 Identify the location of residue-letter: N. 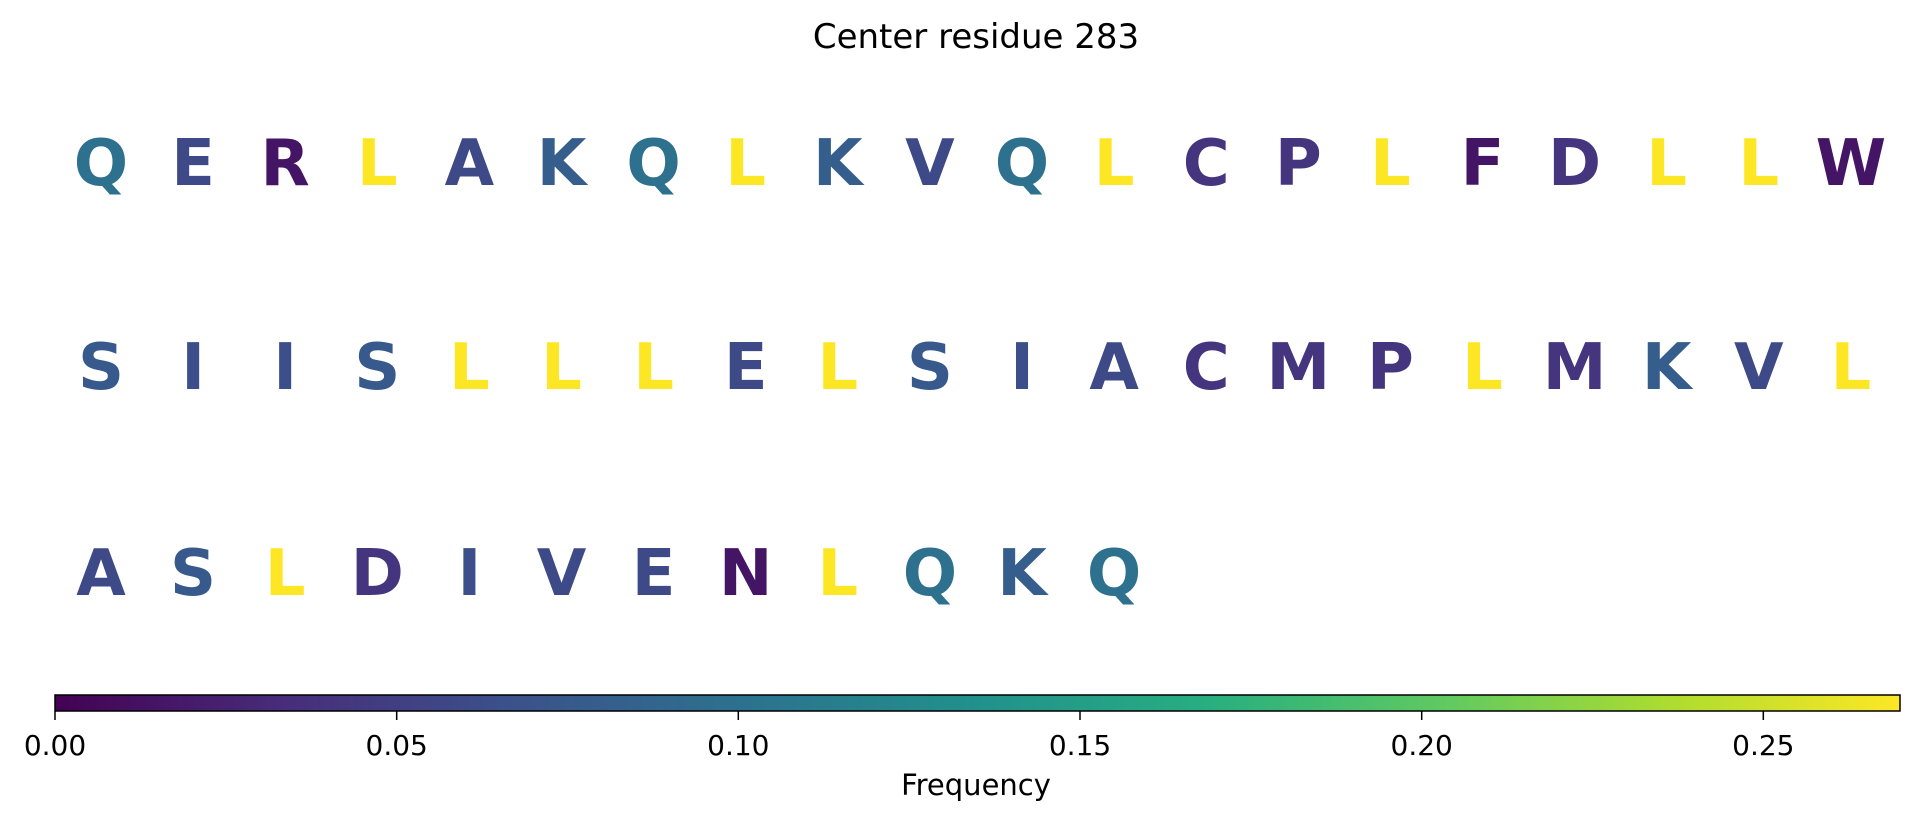
(746, 574).